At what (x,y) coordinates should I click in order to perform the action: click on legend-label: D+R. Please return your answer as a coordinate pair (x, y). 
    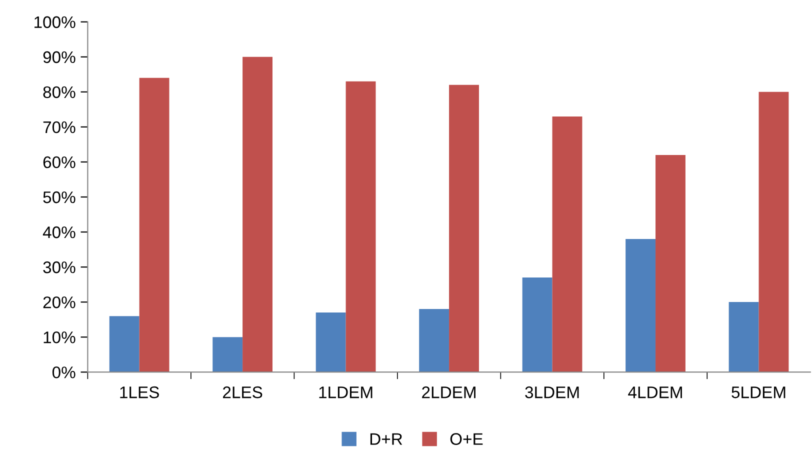
    Looking at the image, I should click on (386, 439).